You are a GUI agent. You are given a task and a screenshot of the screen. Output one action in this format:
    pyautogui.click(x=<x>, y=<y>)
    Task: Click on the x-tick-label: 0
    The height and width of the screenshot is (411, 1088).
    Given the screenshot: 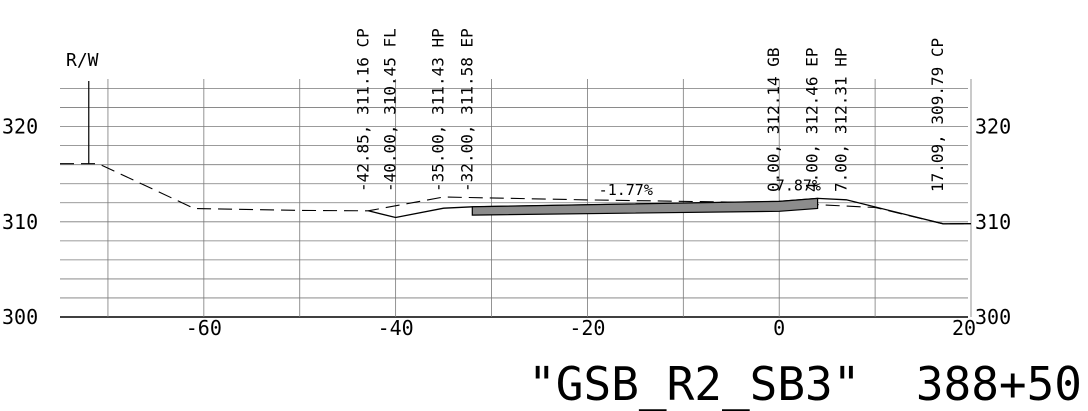 What is the action you would take?
    pyautogui.click(x=779, y=328)
    